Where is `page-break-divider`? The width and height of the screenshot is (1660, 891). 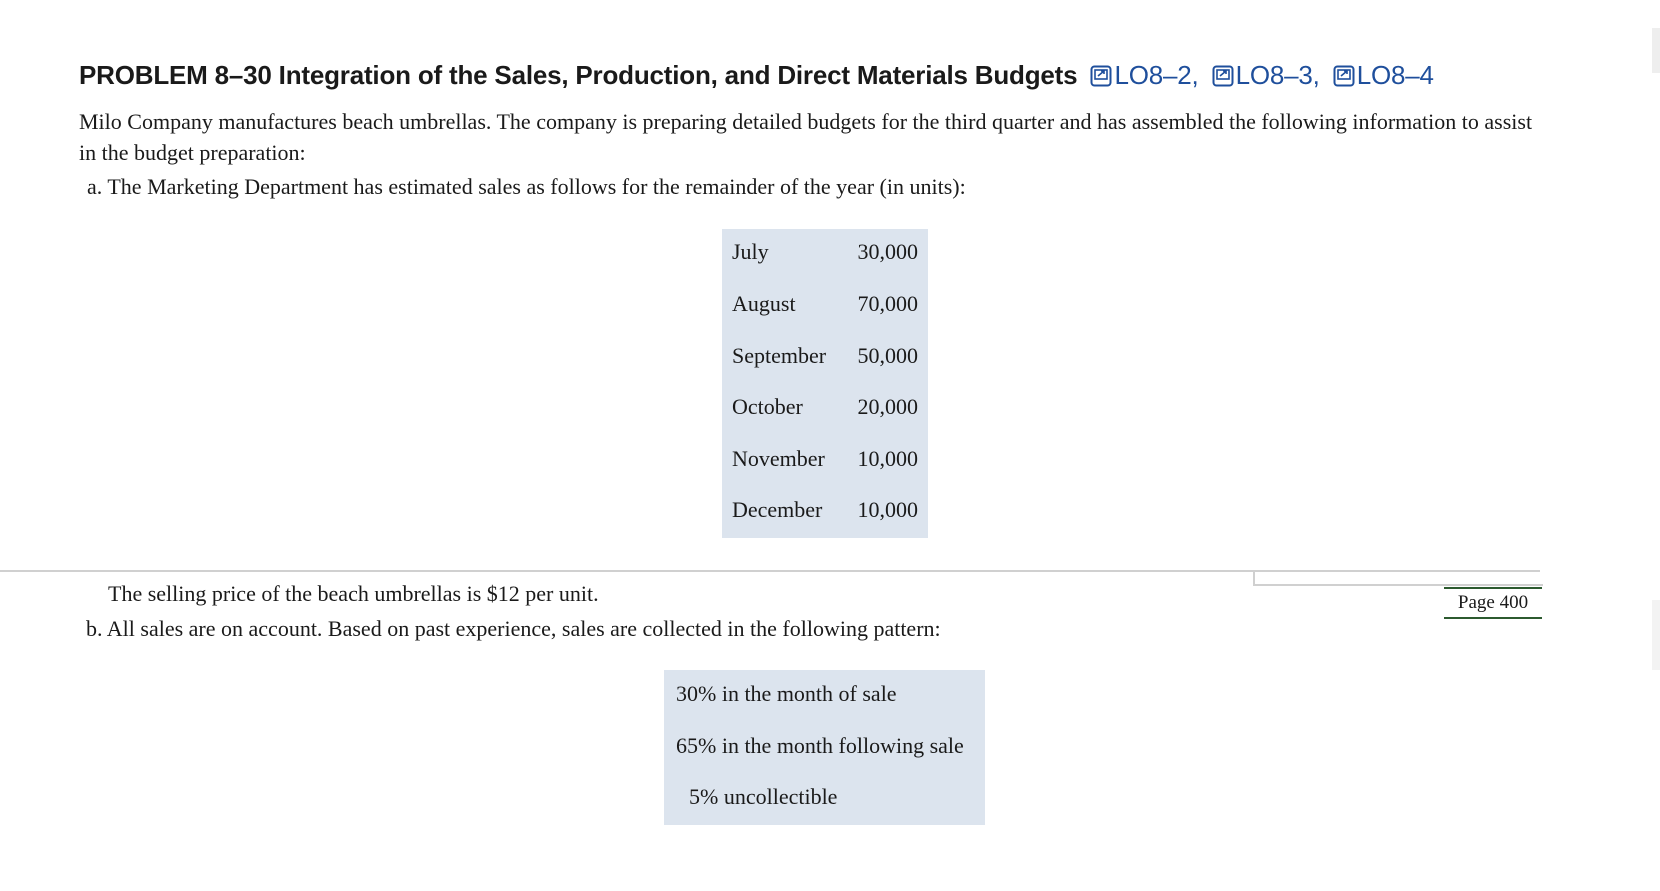
page-break-divider is located at coordinates (770, 571).